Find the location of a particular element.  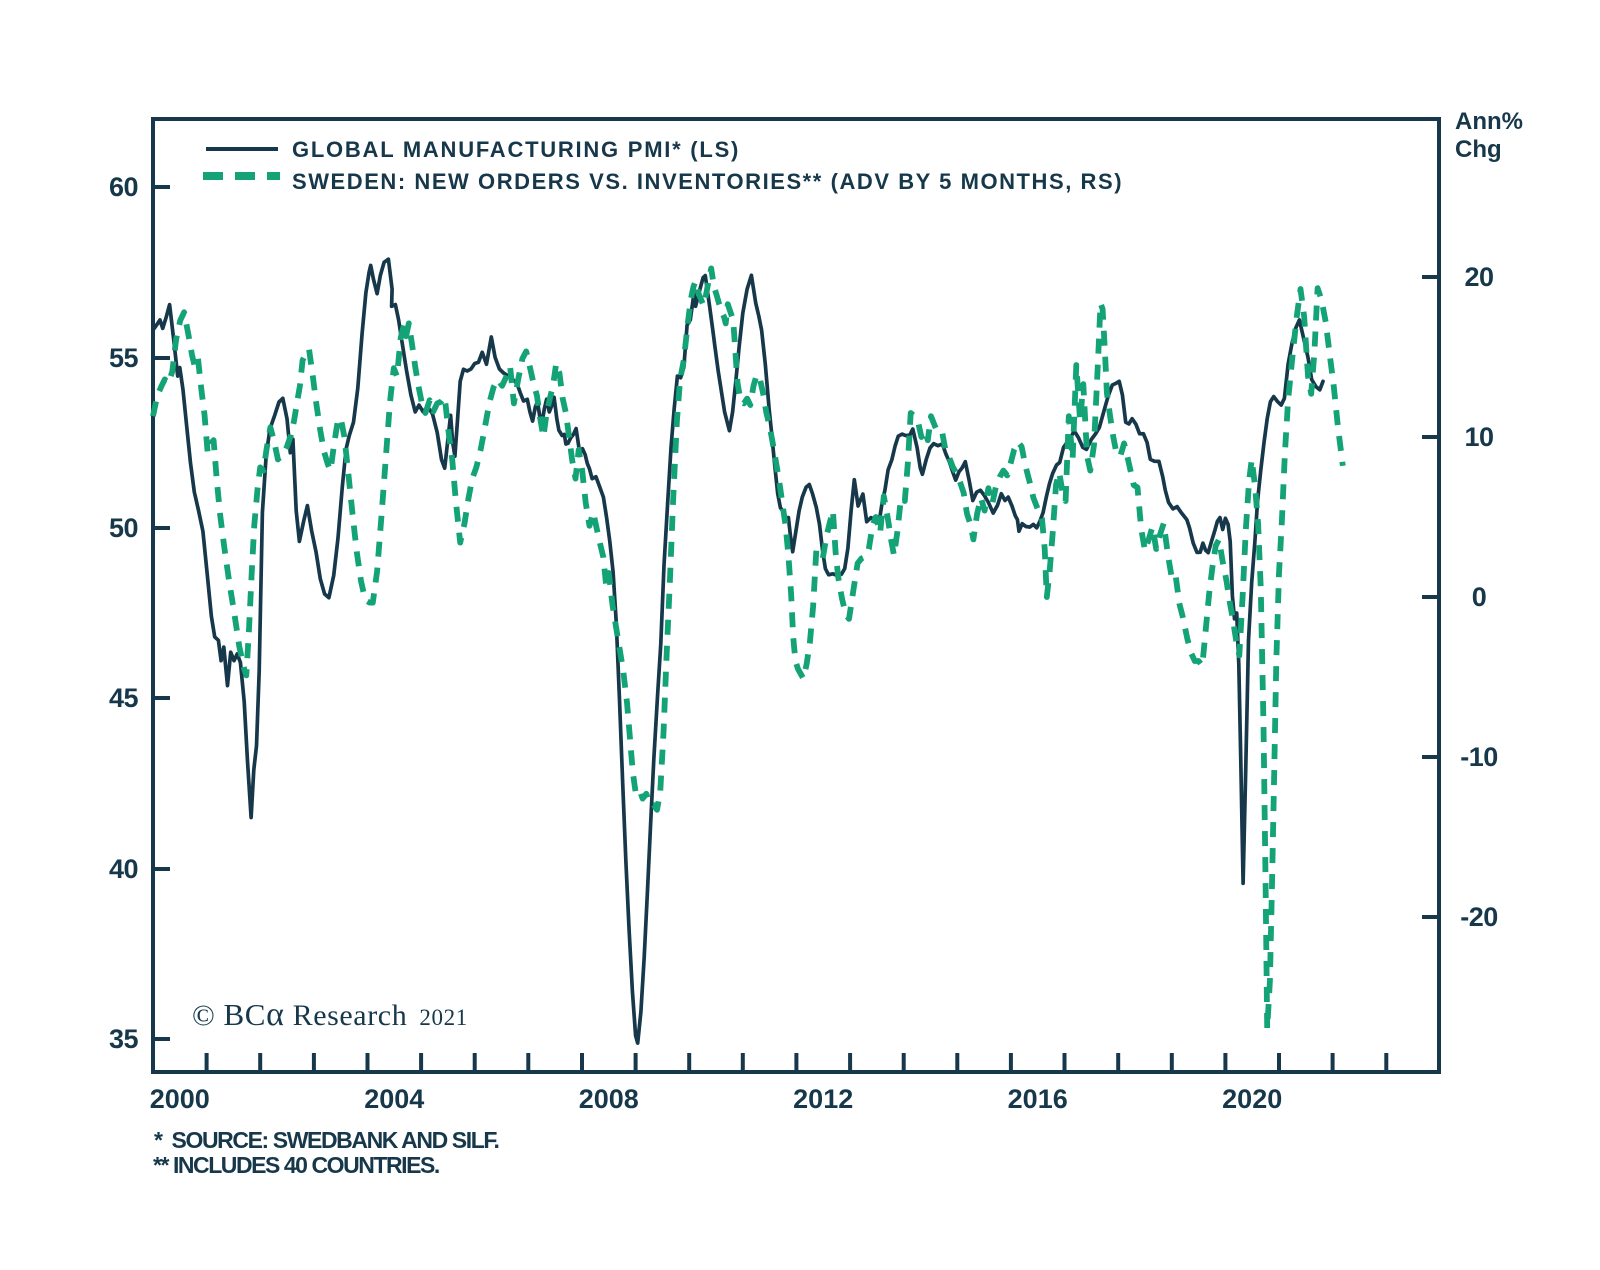

svg-text: 2000 is located at coordinates (180, 1099).